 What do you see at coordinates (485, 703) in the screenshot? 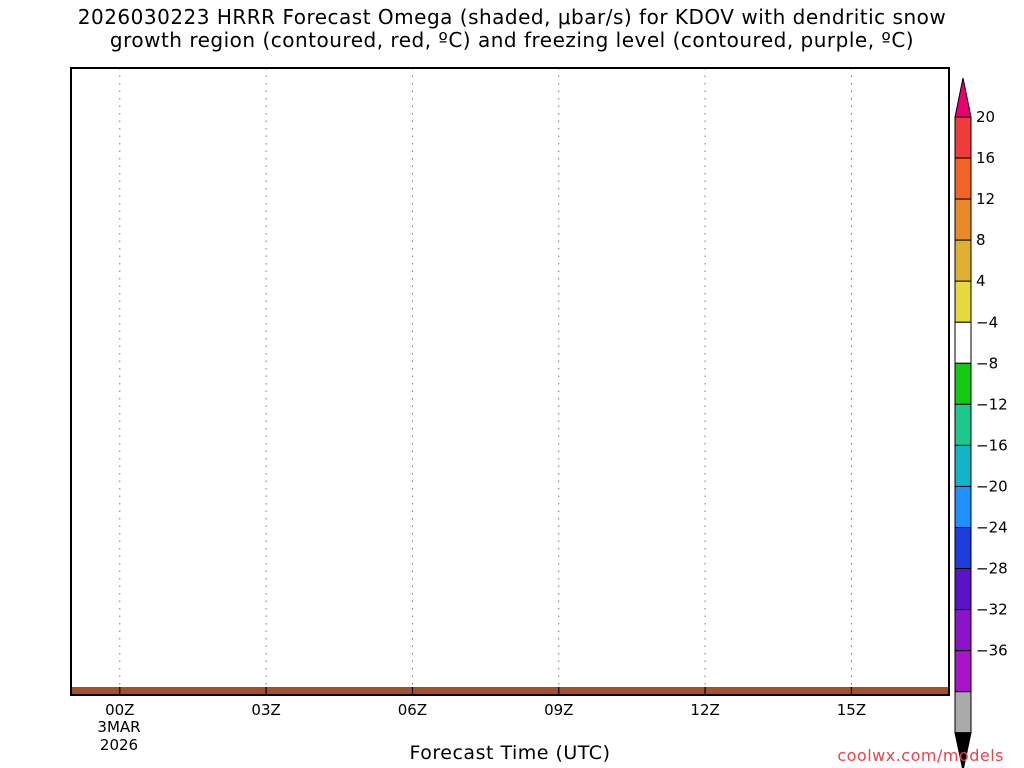
I see `x-axis-ticks: 00Z 03Z 06Z 09Z 12Z 15Z` at bounding box center [485, 703].